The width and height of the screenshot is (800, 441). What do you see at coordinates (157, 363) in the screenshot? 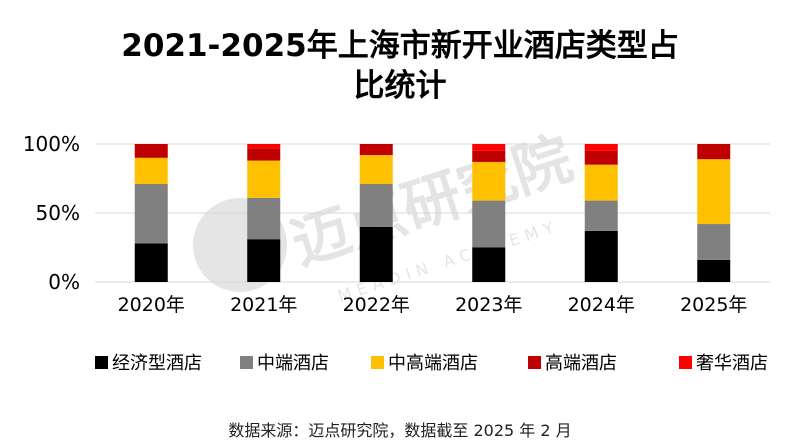
I see `legend-label: 经济型酒店` at bounding box center [157, 363].